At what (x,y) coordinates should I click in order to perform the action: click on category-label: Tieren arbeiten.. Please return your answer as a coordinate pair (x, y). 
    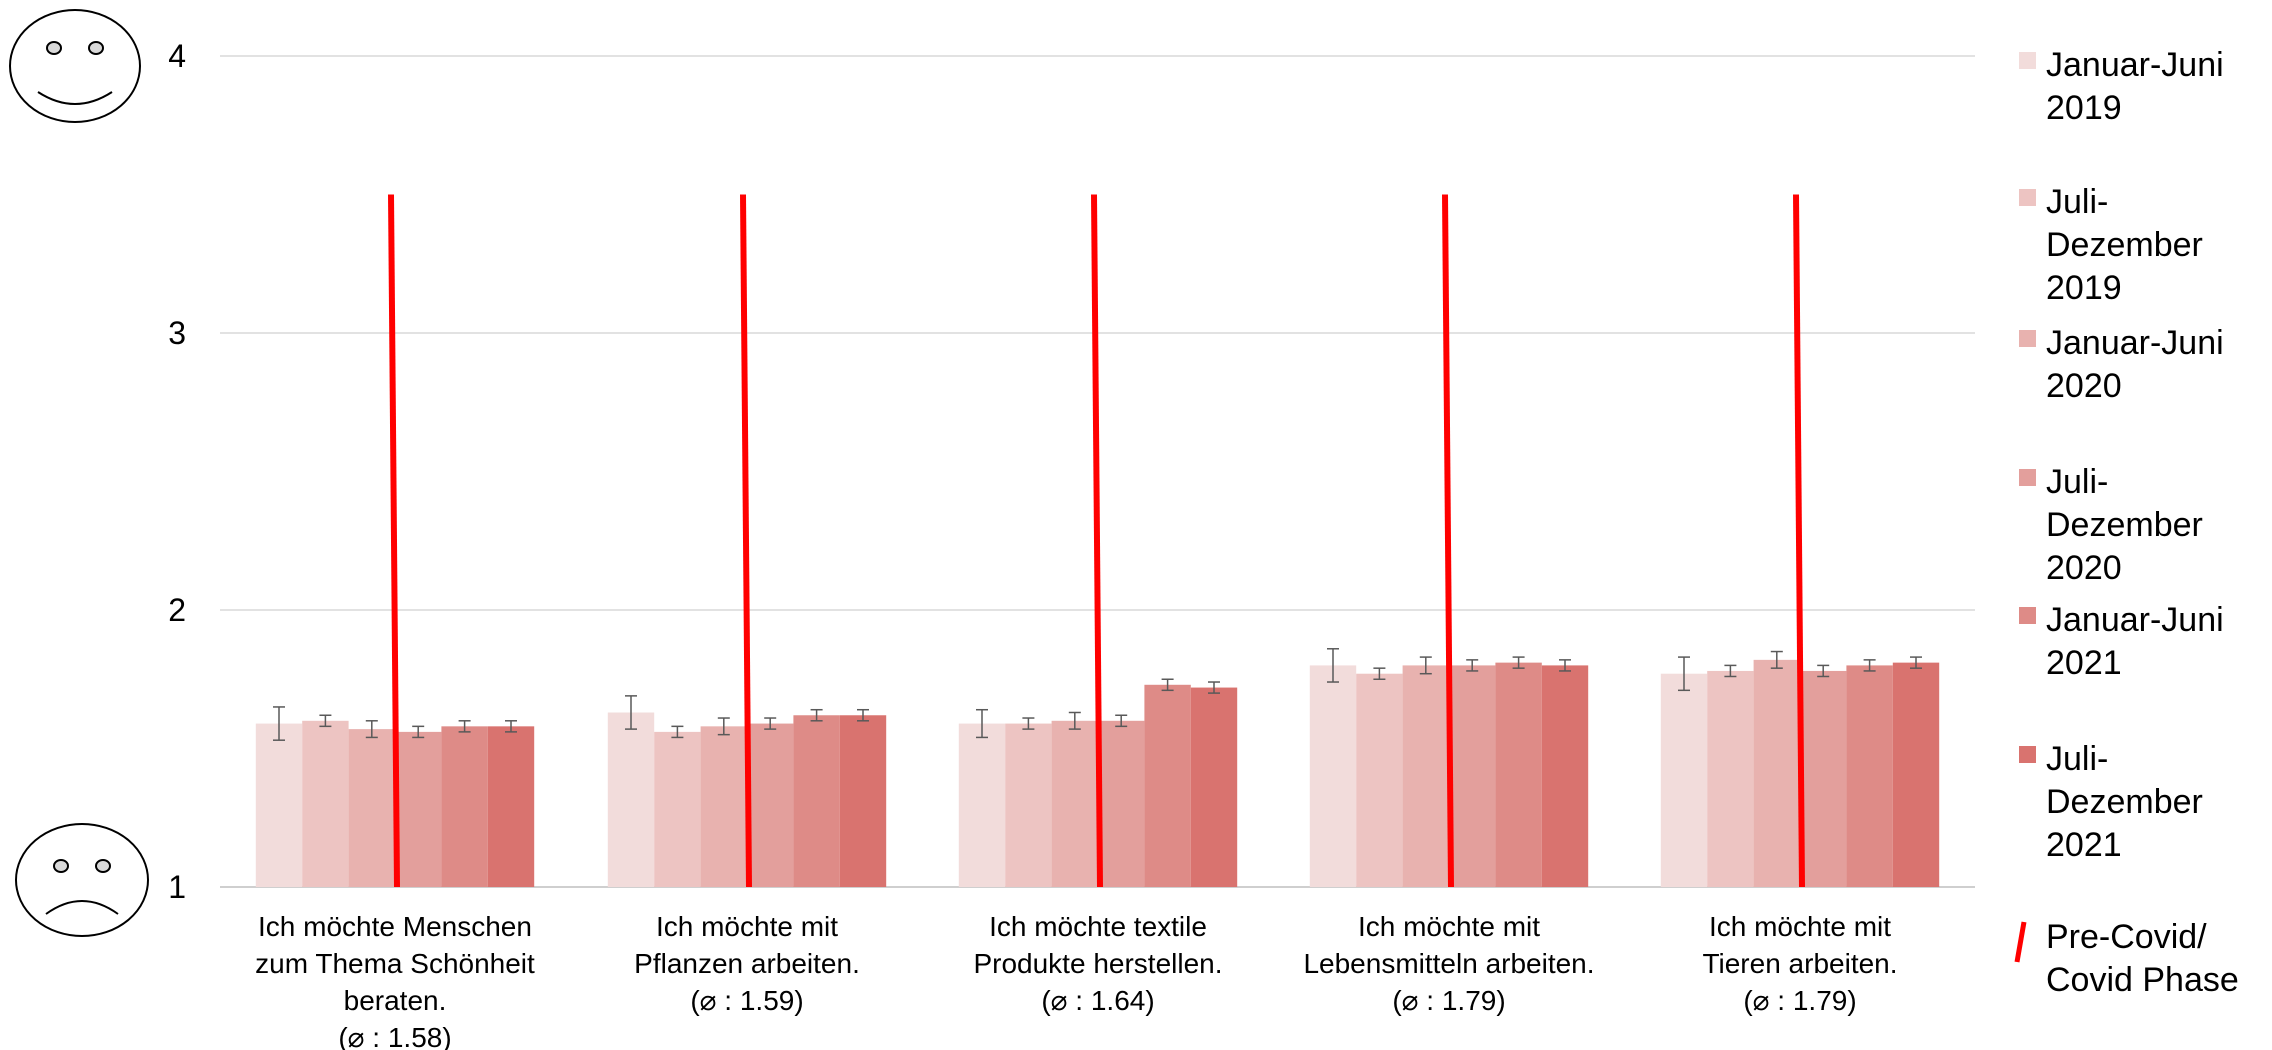
    Looking at the image, I should click on (1799, 963).